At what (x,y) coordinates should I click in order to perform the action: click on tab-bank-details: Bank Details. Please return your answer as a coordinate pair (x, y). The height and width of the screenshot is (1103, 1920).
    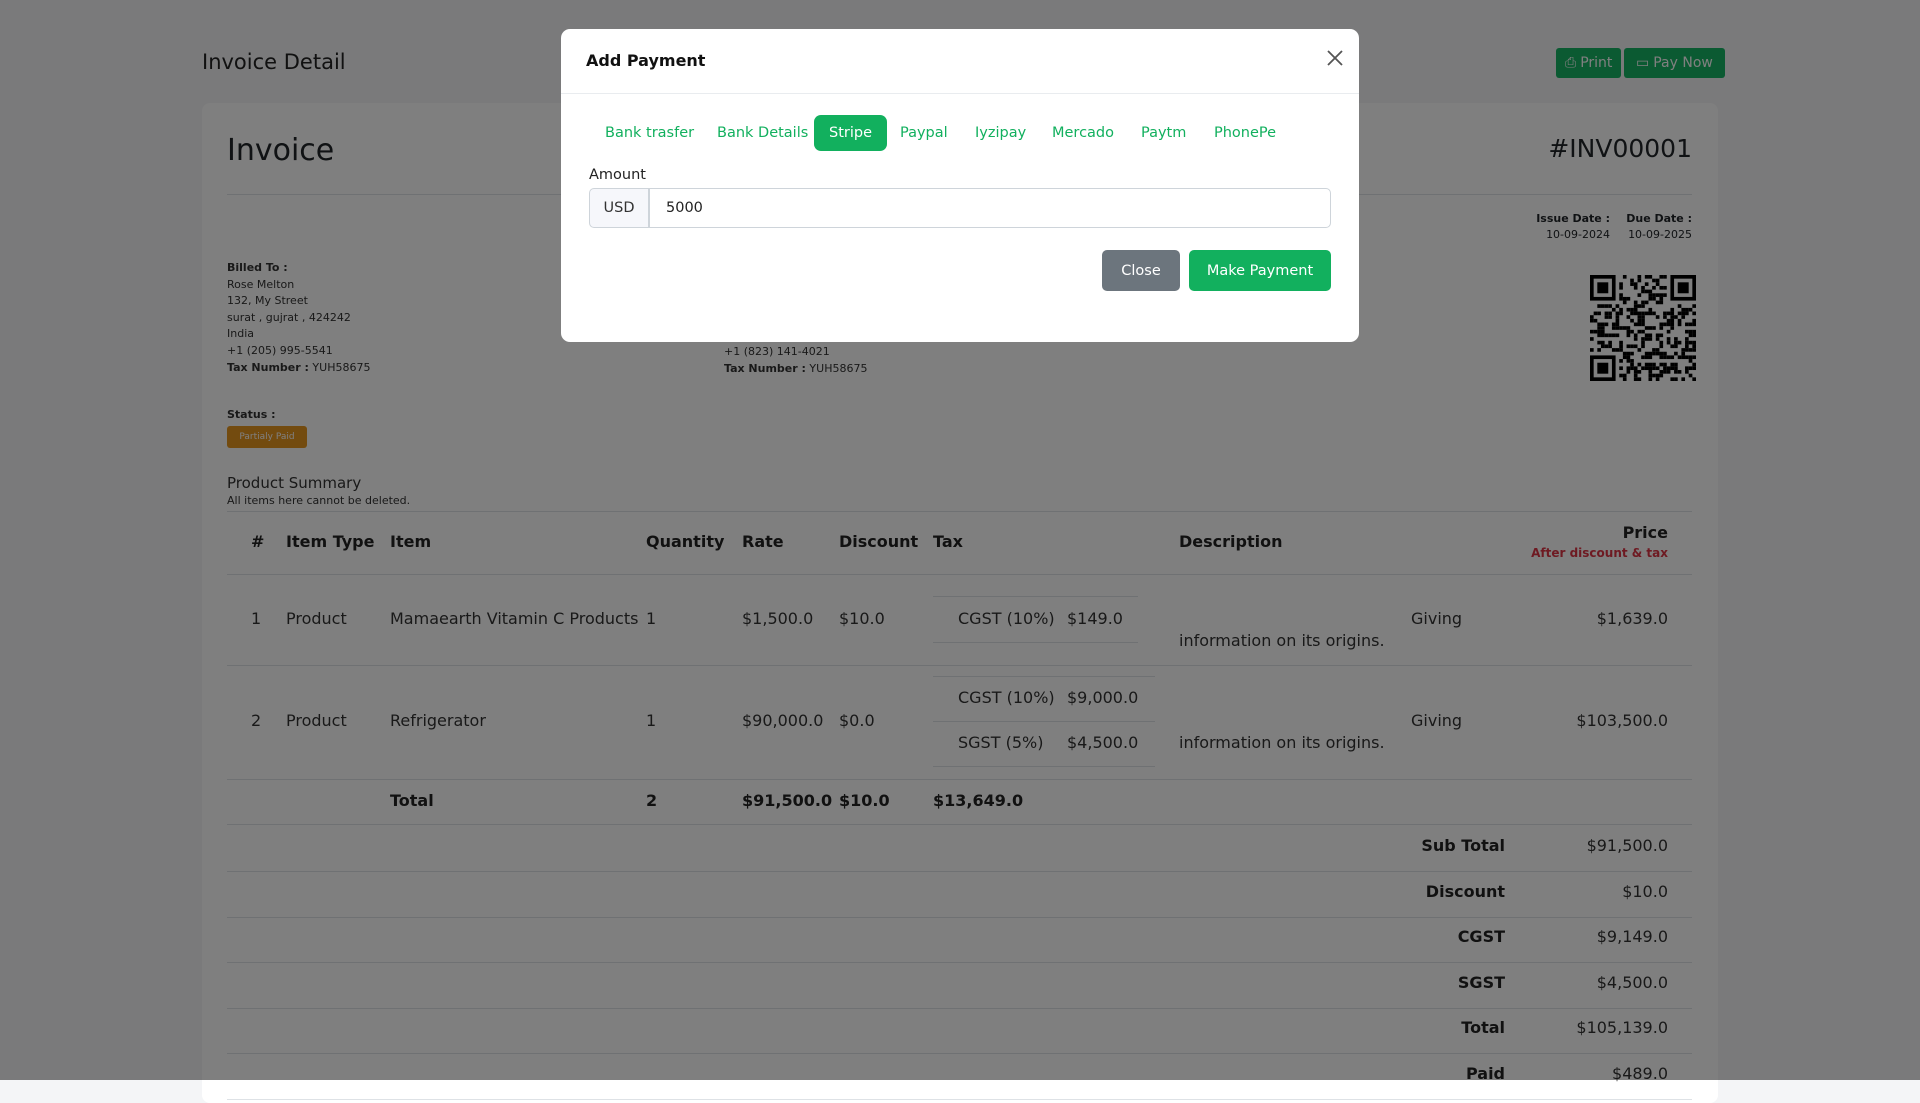
    Looking at the image, I should click on (763, 133).